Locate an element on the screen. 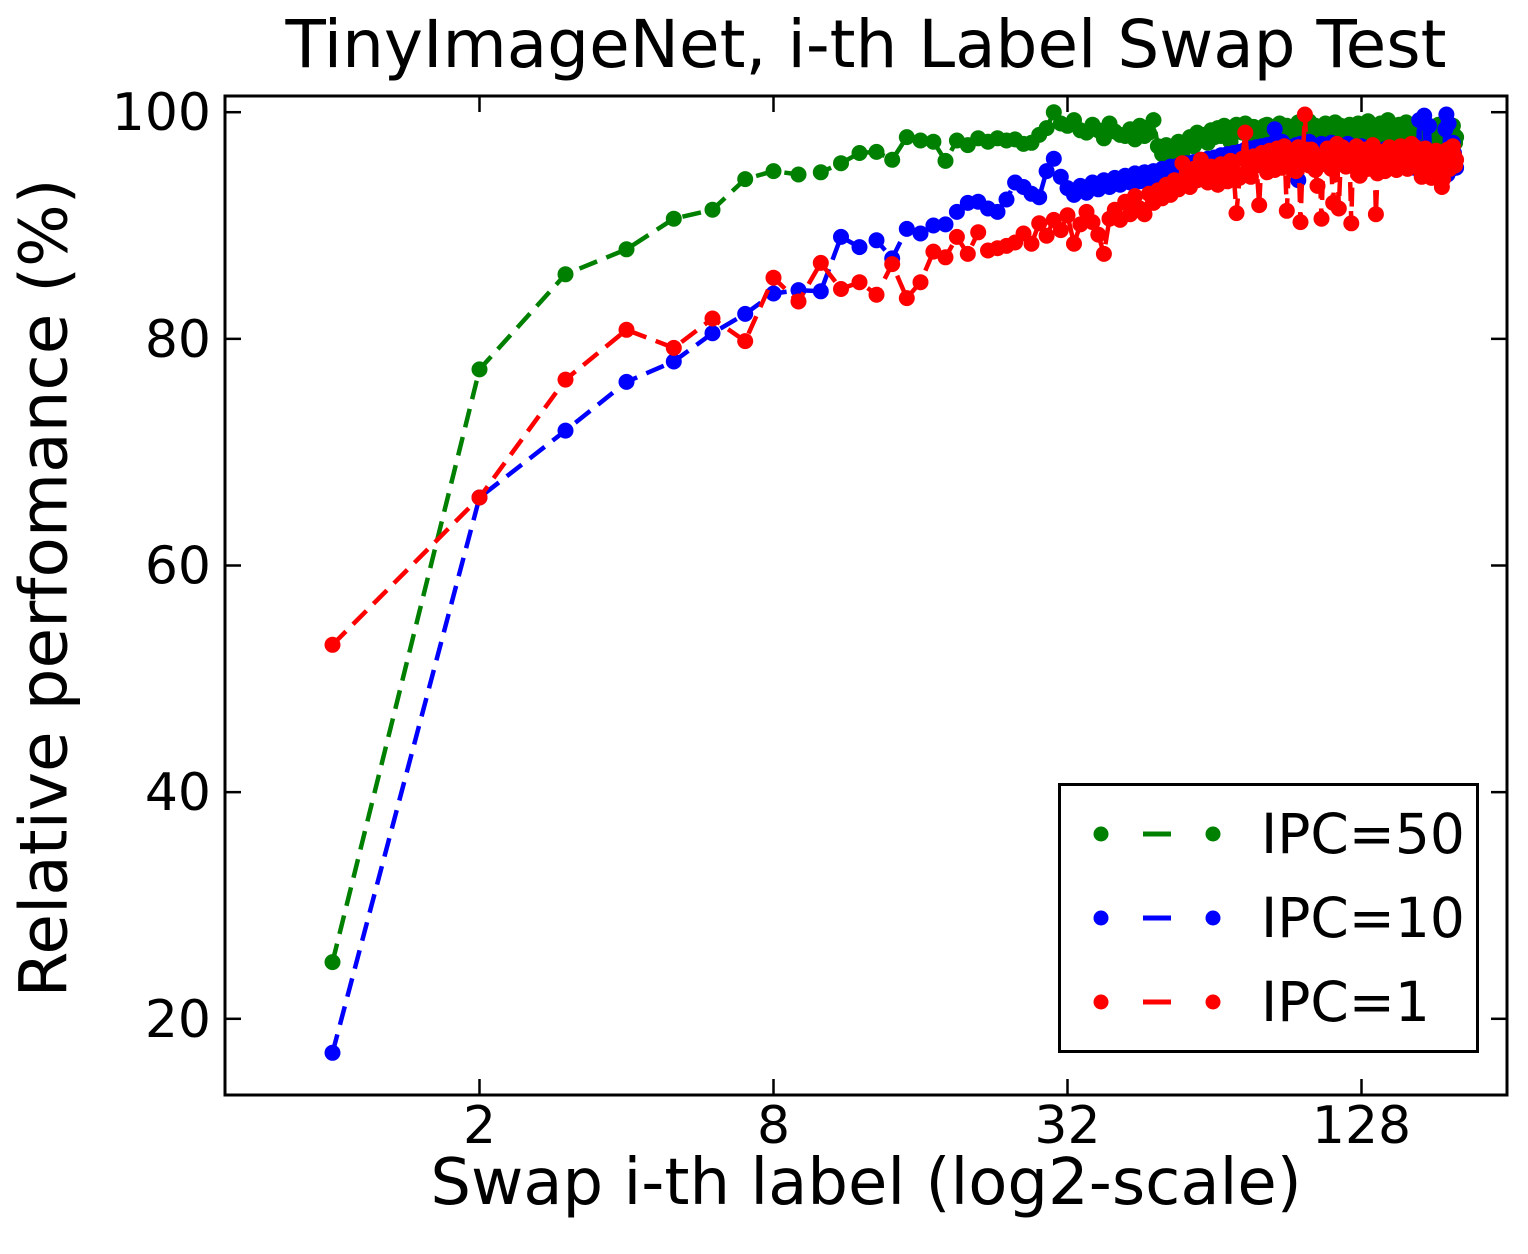 This screenshot has width=1528, height=1254. x-tick-label: 128 is located at coordinates (1361, 1126).